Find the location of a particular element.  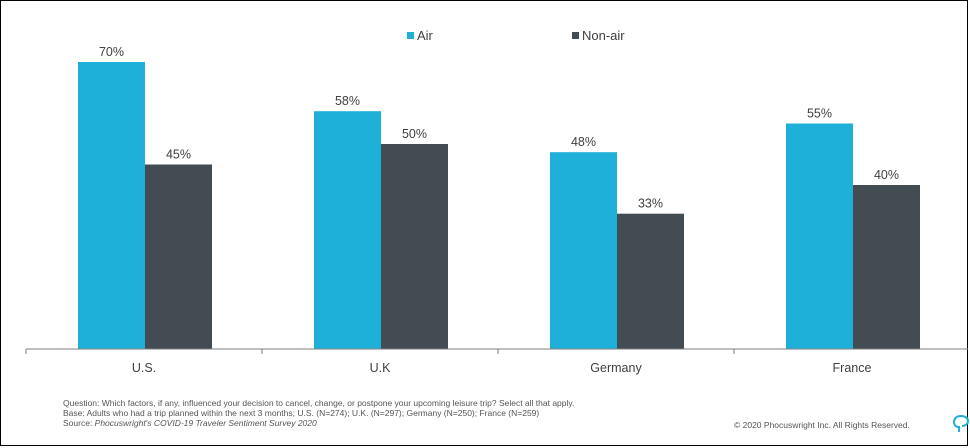

bar-air-uk is located at coordinates (347, 230).